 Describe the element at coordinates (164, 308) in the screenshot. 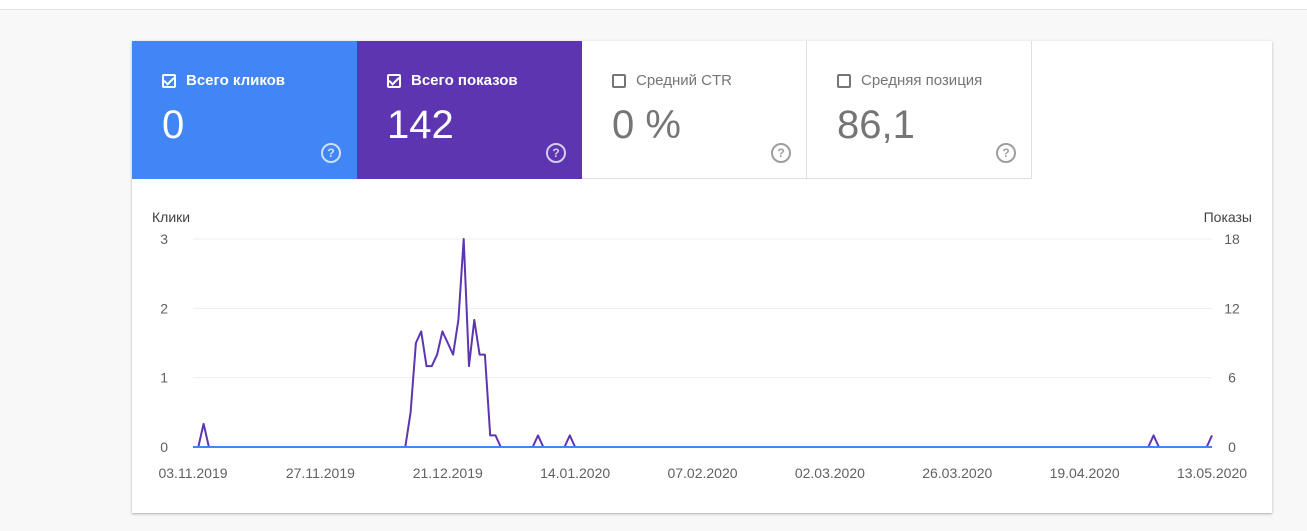

I see `y-left-tick-label: 2` at that location.